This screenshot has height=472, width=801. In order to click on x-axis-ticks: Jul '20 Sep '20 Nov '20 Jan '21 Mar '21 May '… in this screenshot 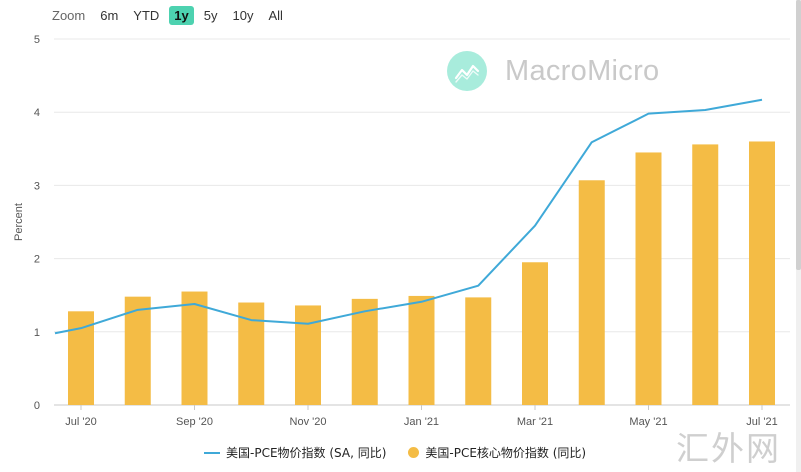, I will do `click(421, 416)`.